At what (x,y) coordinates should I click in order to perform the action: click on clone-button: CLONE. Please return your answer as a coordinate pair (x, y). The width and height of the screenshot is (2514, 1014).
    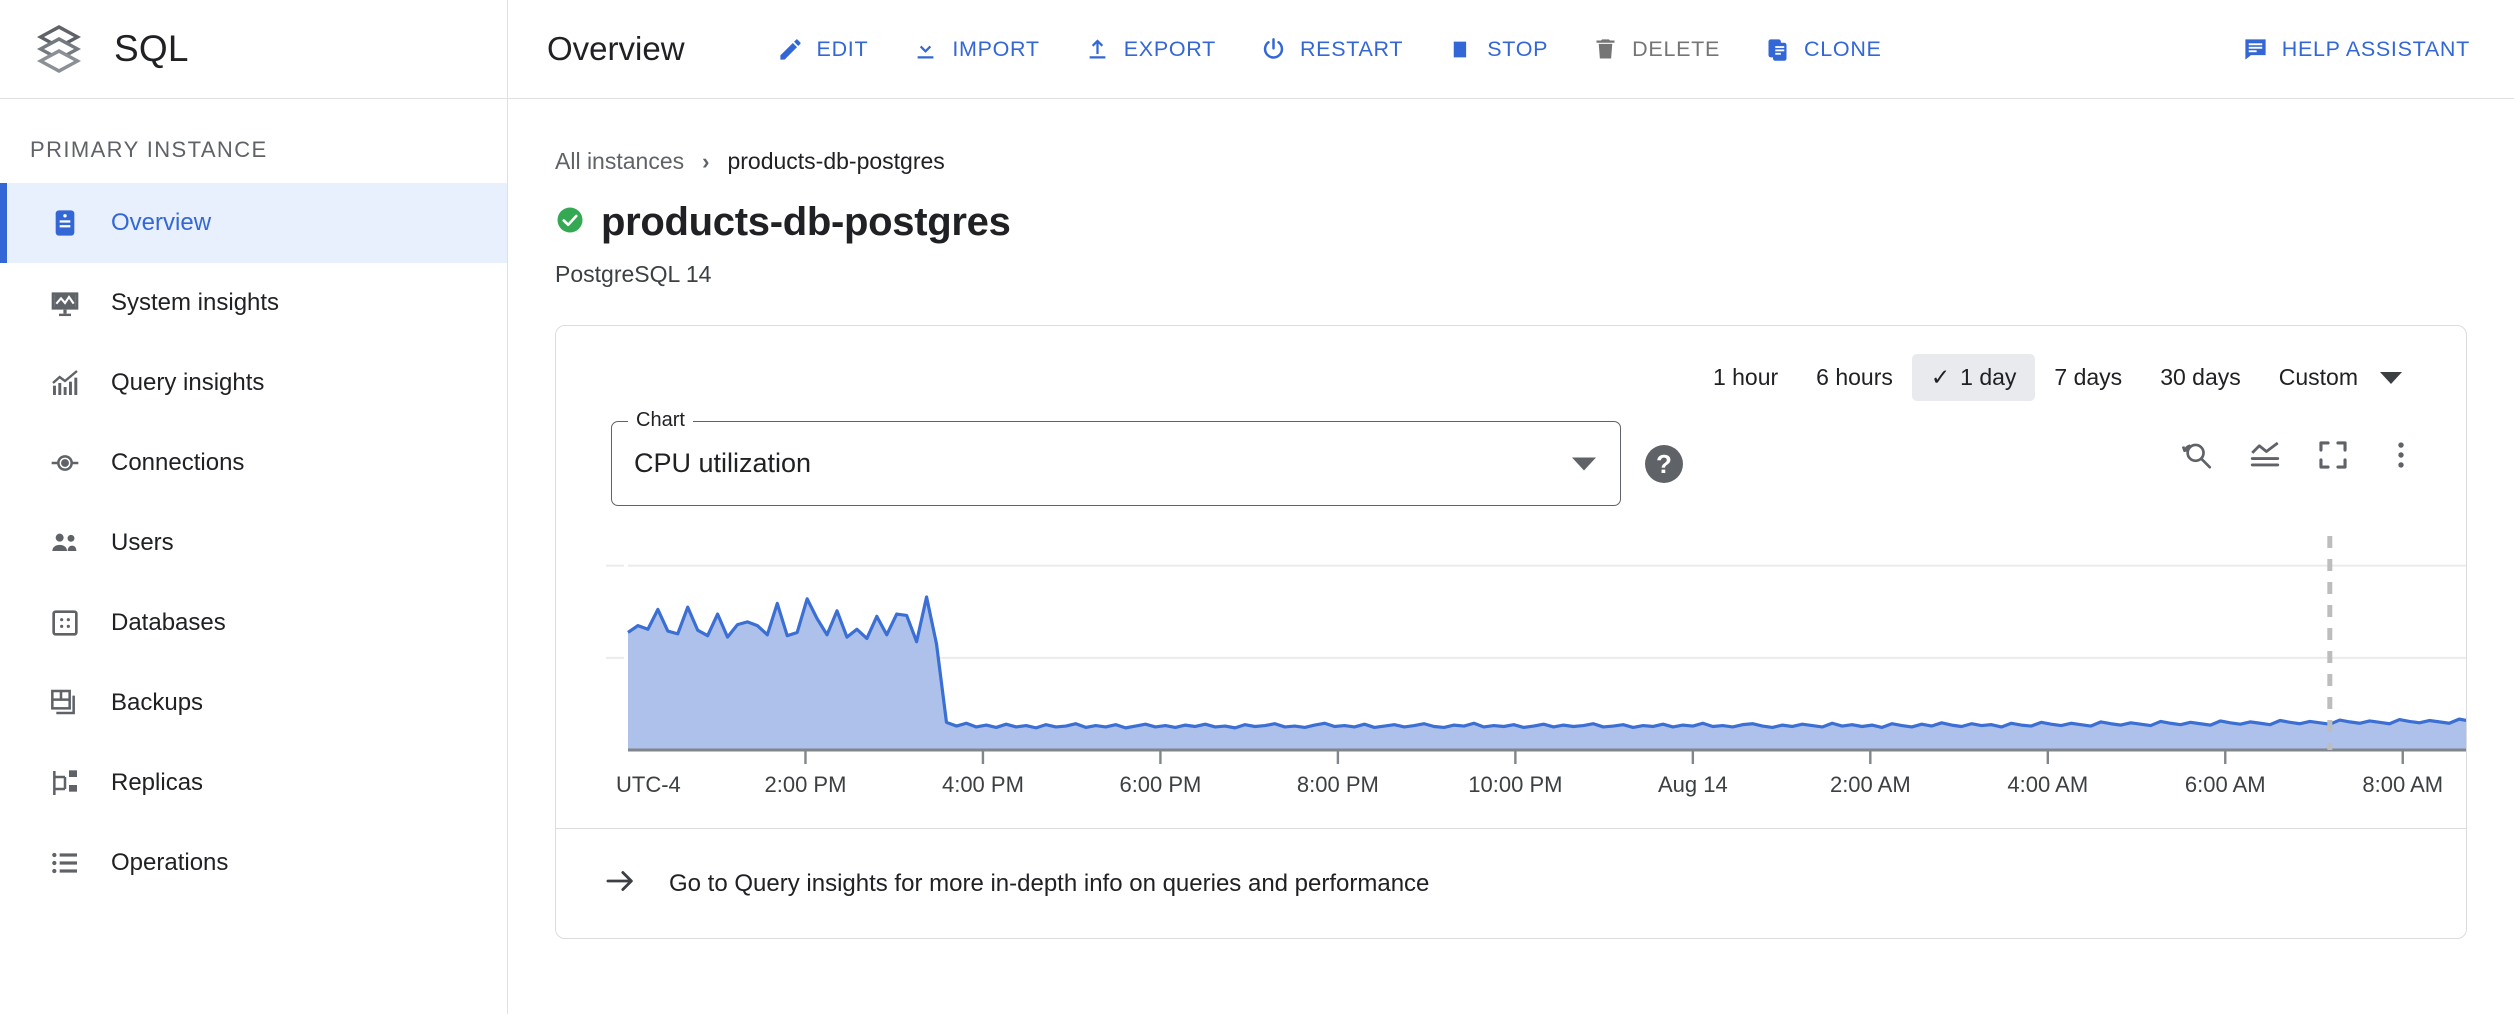
    Looking at the image, I should click on (1823, 49).